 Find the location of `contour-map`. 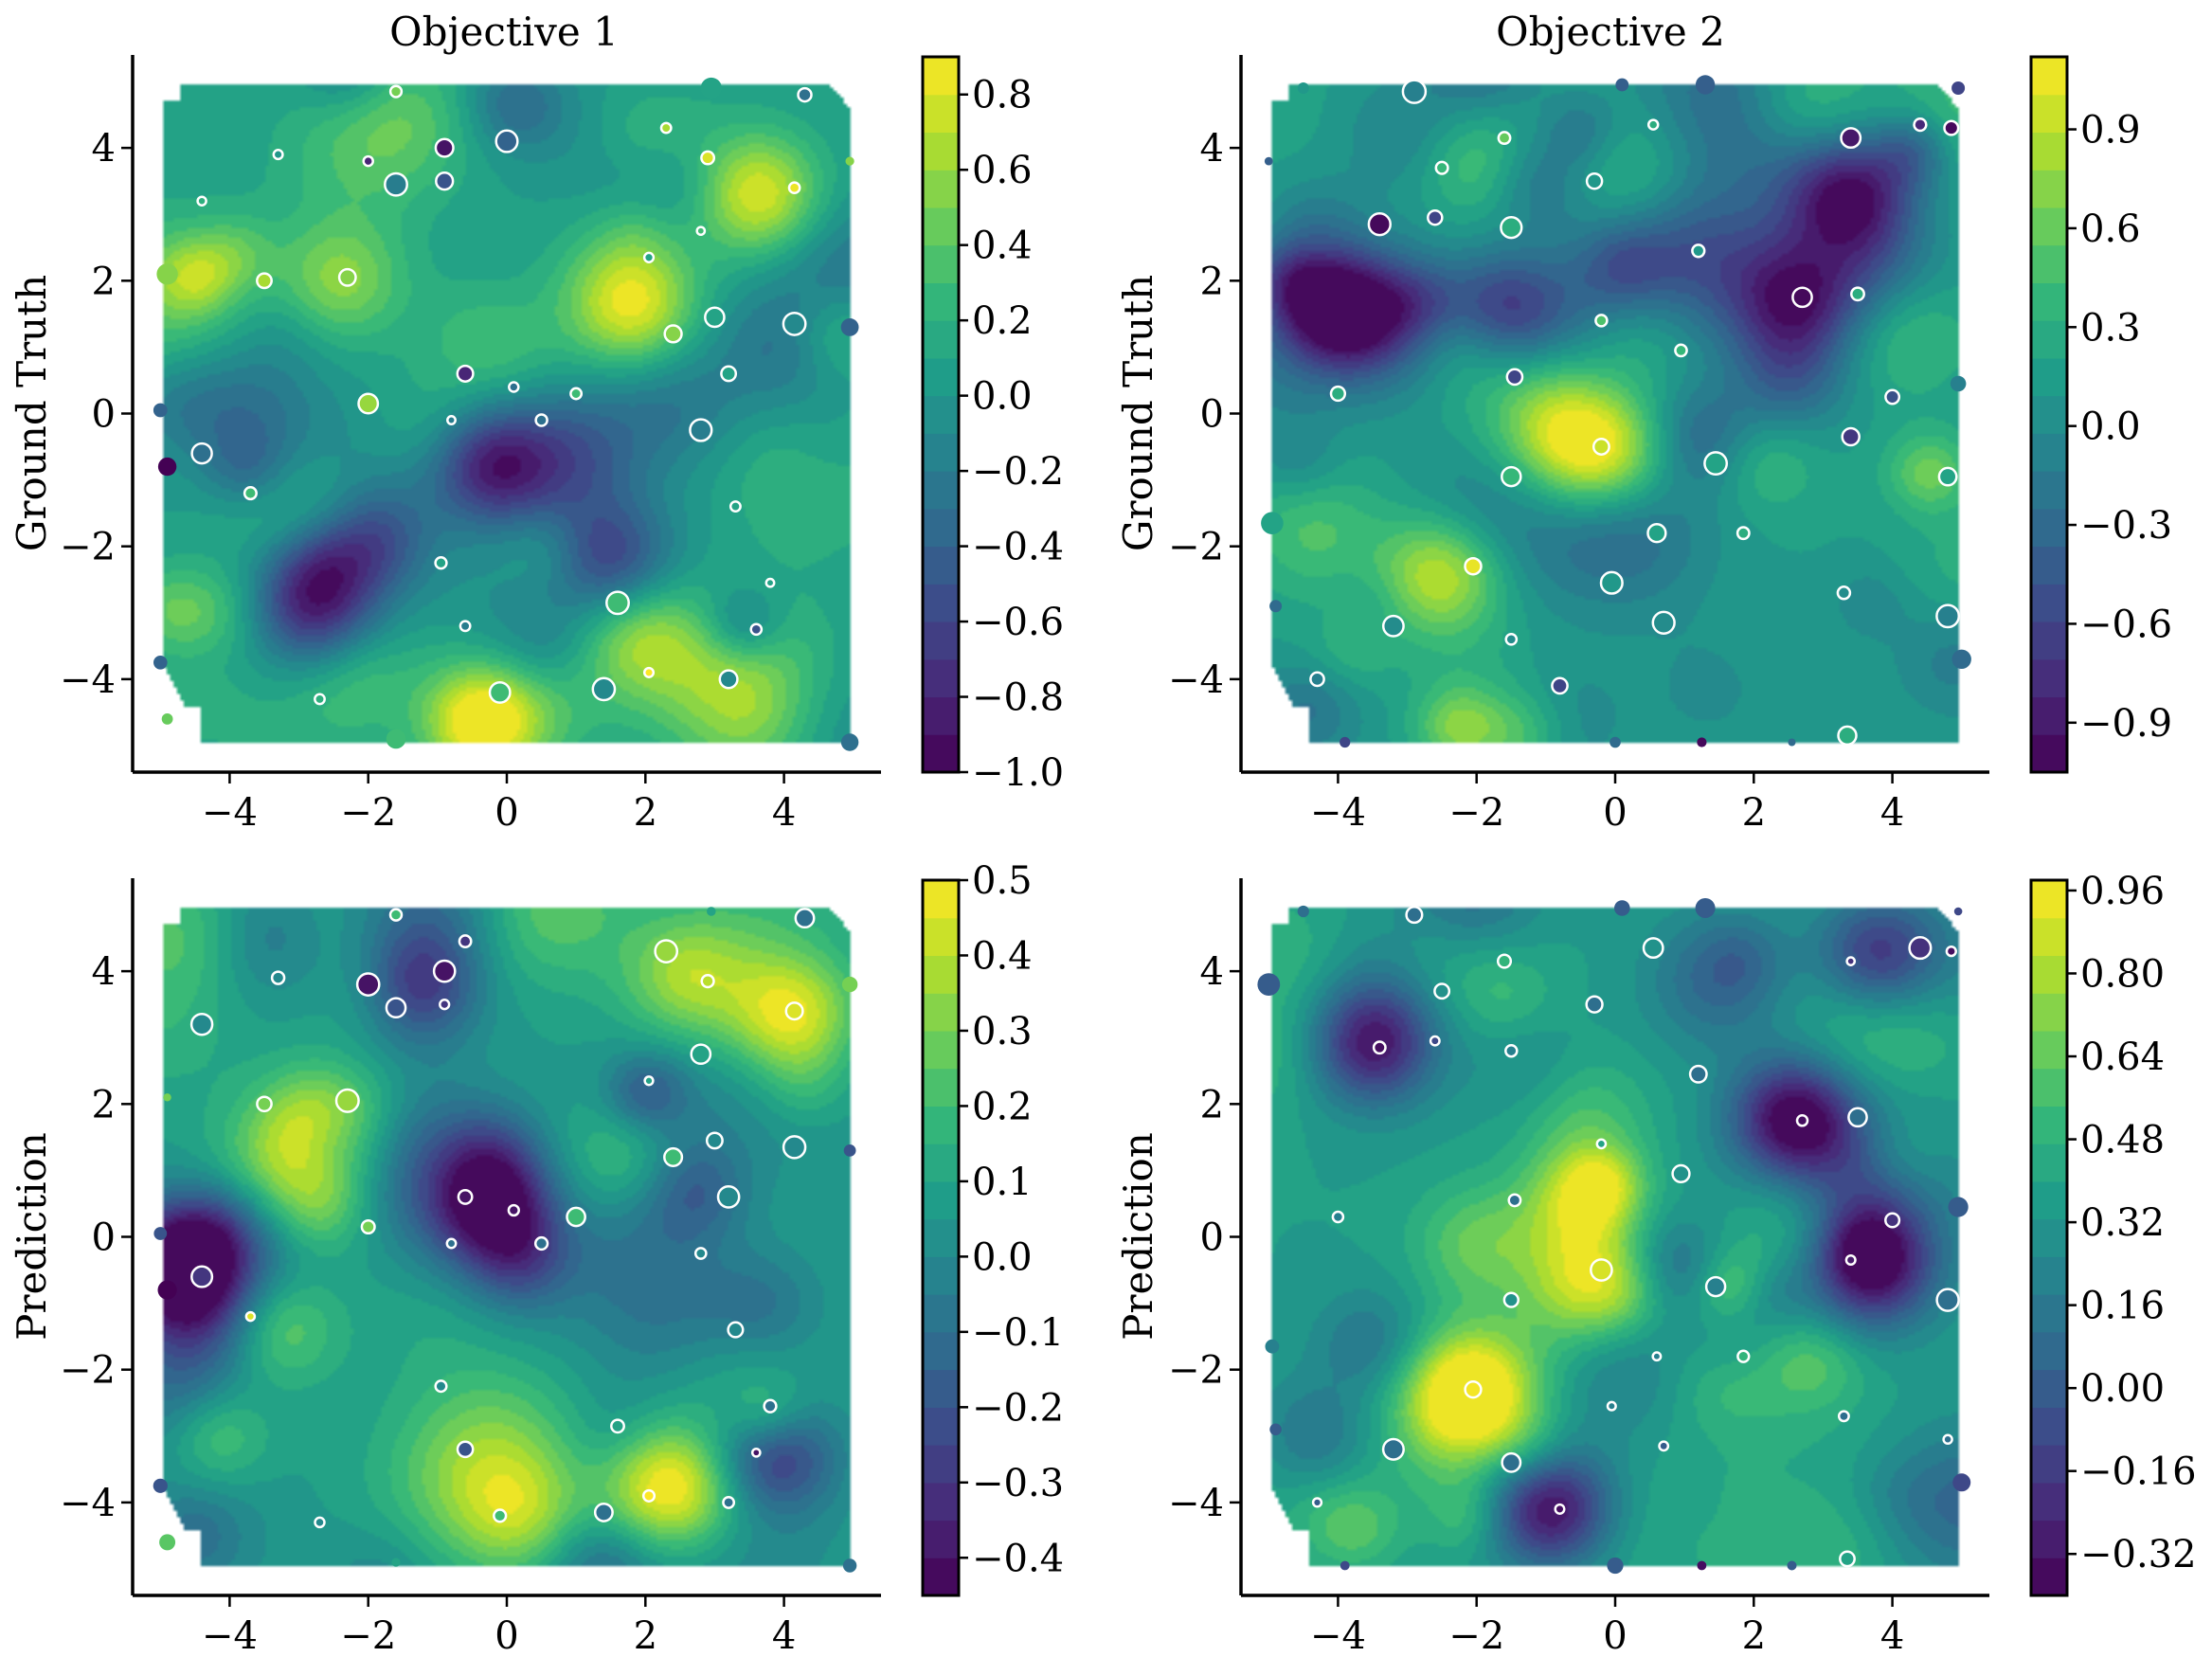

contour-map is located at coordinates (507, 1236).